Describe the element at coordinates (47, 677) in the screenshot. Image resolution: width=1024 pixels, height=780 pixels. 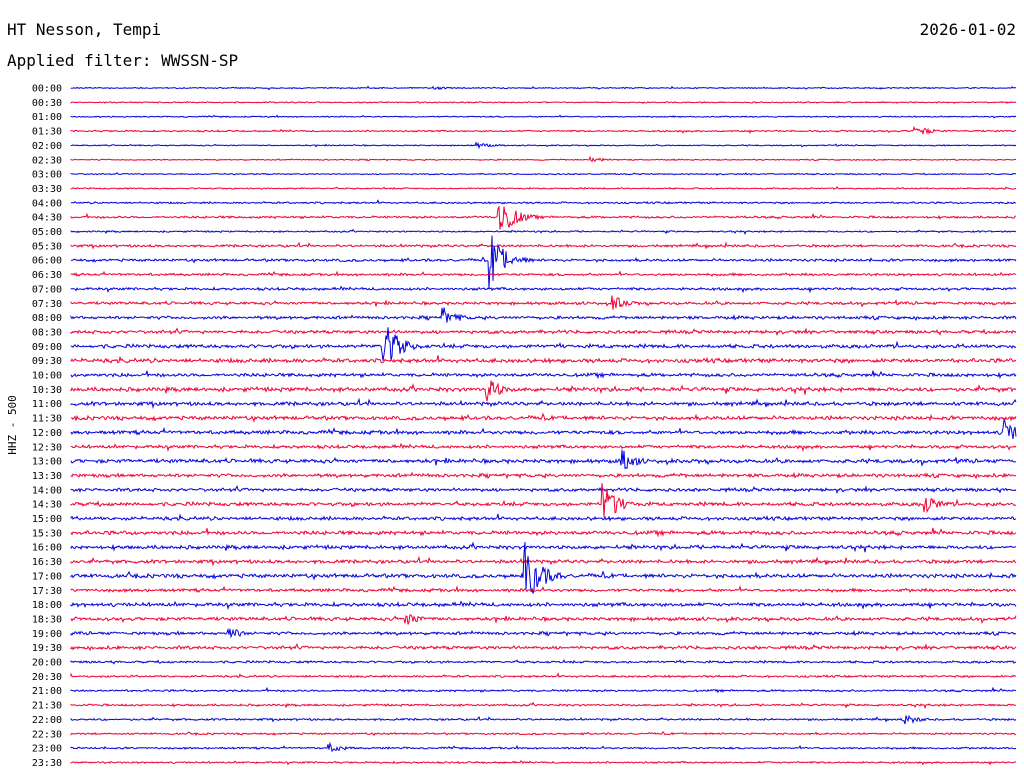
I see `row-time-label: 20:30` at that location.